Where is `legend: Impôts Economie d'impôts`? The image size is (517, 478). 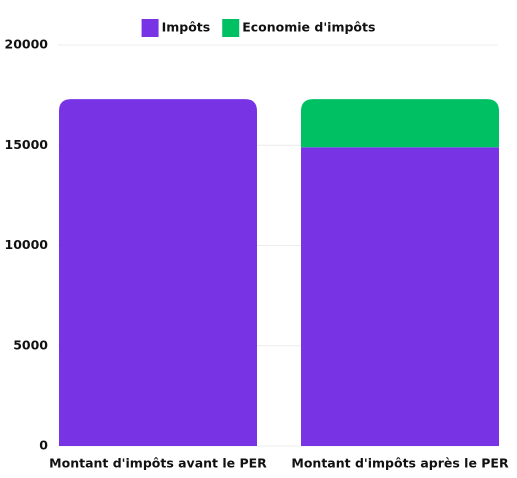
legend: Impôts Economie d'impôts is located at coordinates (258, 28).